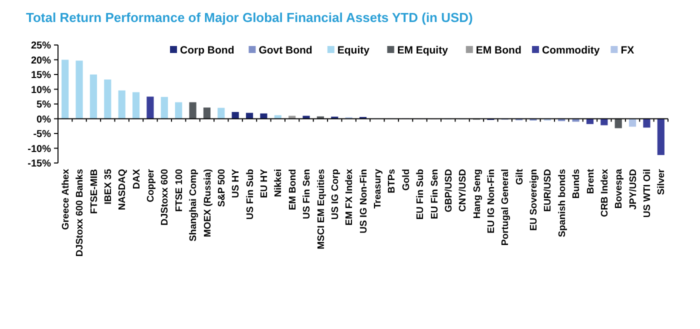 The width and height of the screenshot is (700, 329). Describe the element at coordinates (44, 120) in the screenshot. I see `y-tick-label: 0%` at that location.